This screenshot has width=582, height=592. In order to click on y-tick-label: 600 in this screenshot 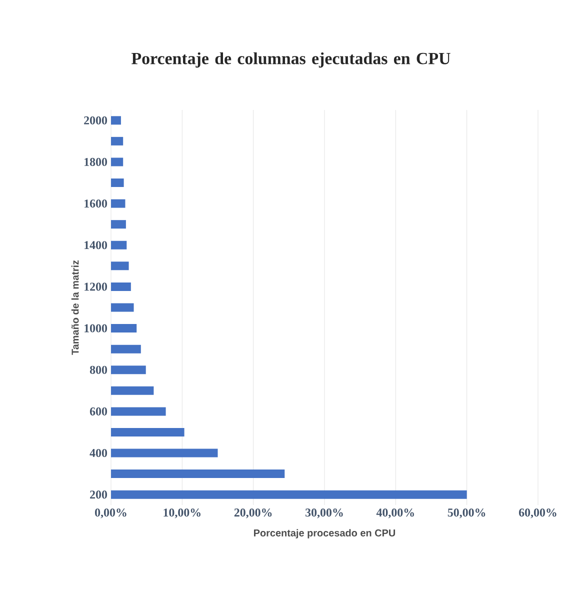, I will do `click(99, 411)`.